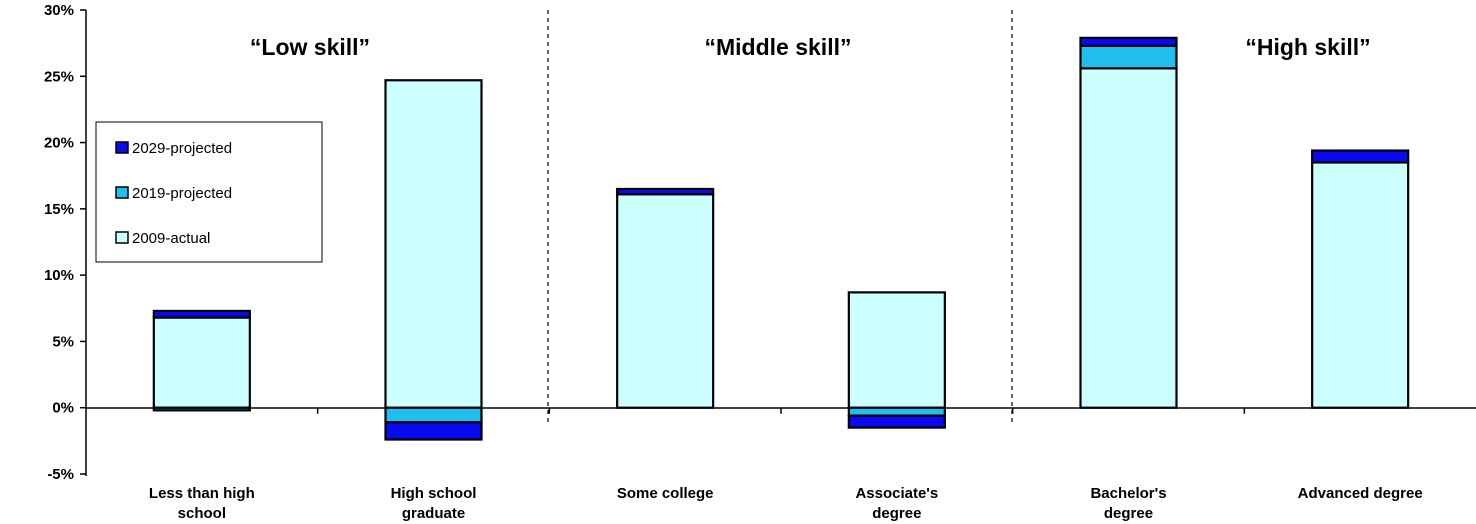 The height and width of the screenshot is (524, 1476). I want to click on y-tick-label: 5%, so click(63, 341).